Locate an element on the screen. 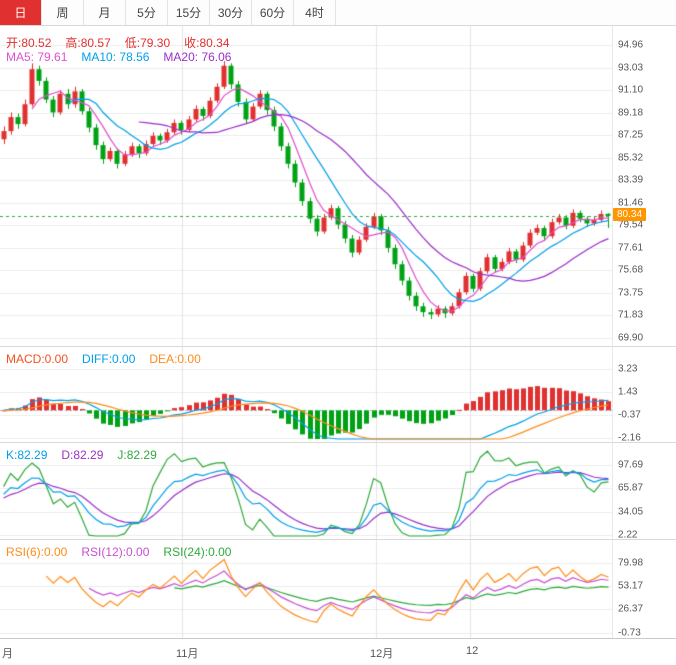  y-tick-label: 79.54 is located at coordinates (631, 225).